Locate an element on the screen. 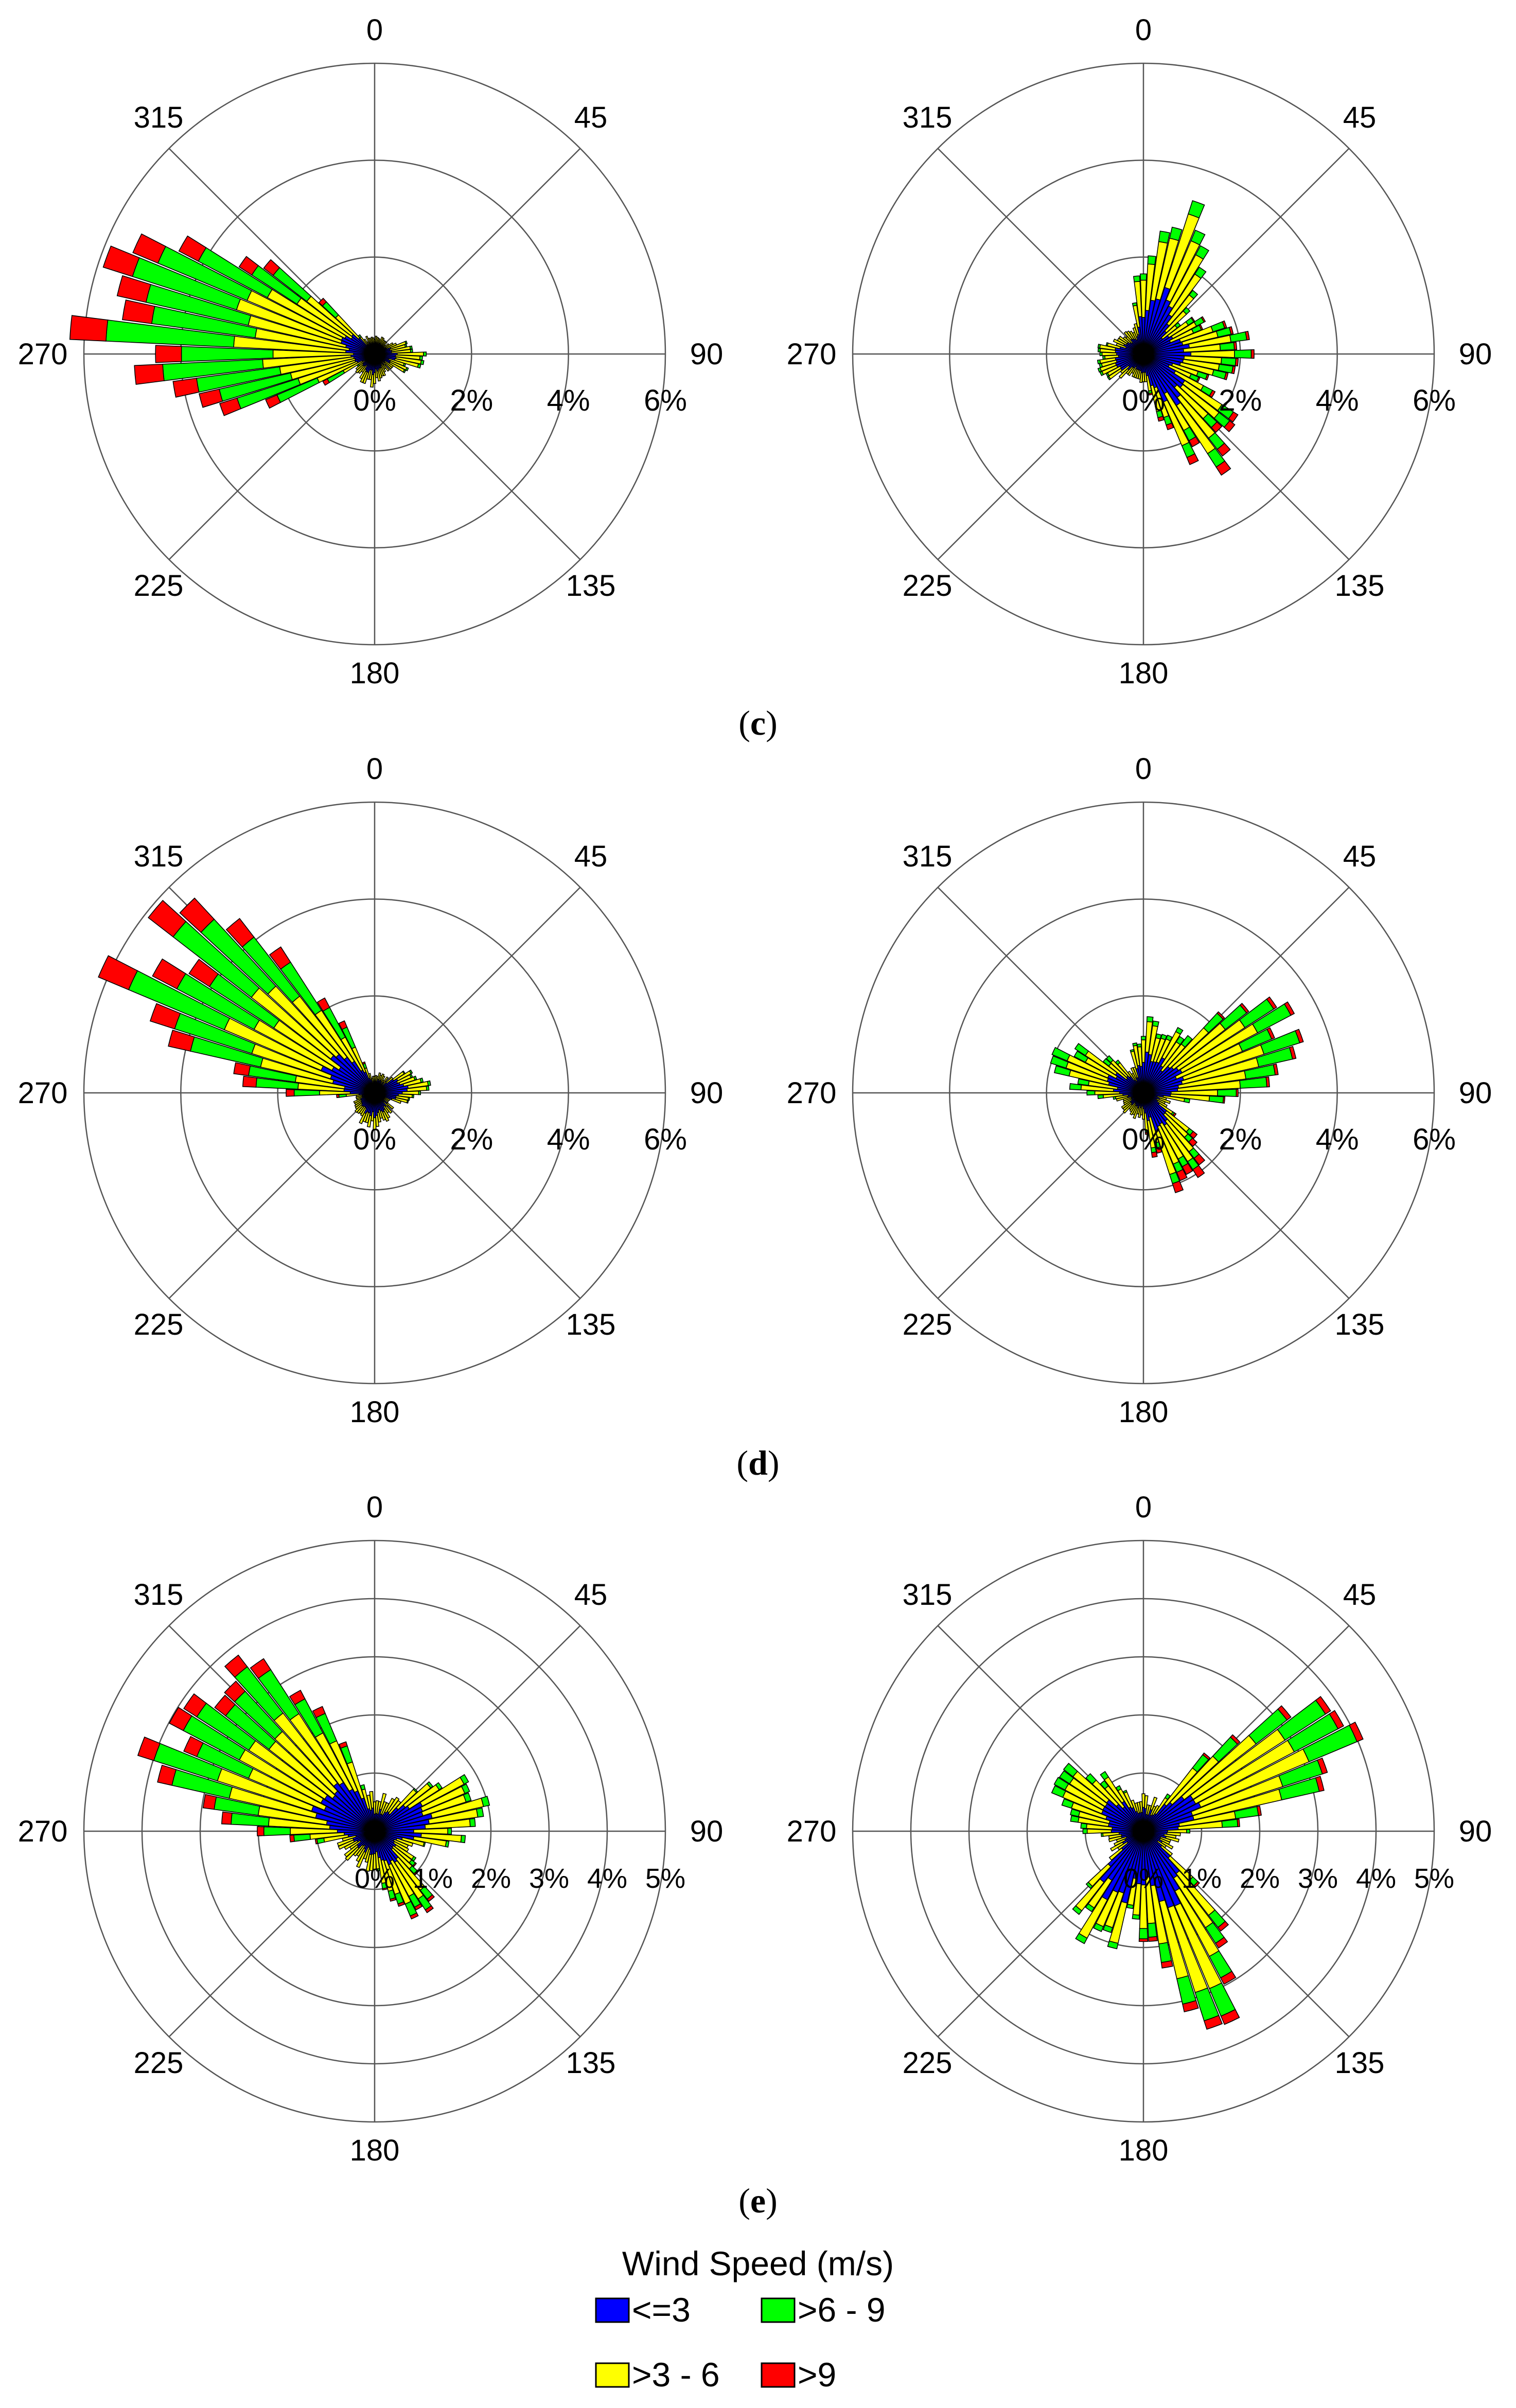  angle-label-270: 270 is located at coordinates (43, 1093).